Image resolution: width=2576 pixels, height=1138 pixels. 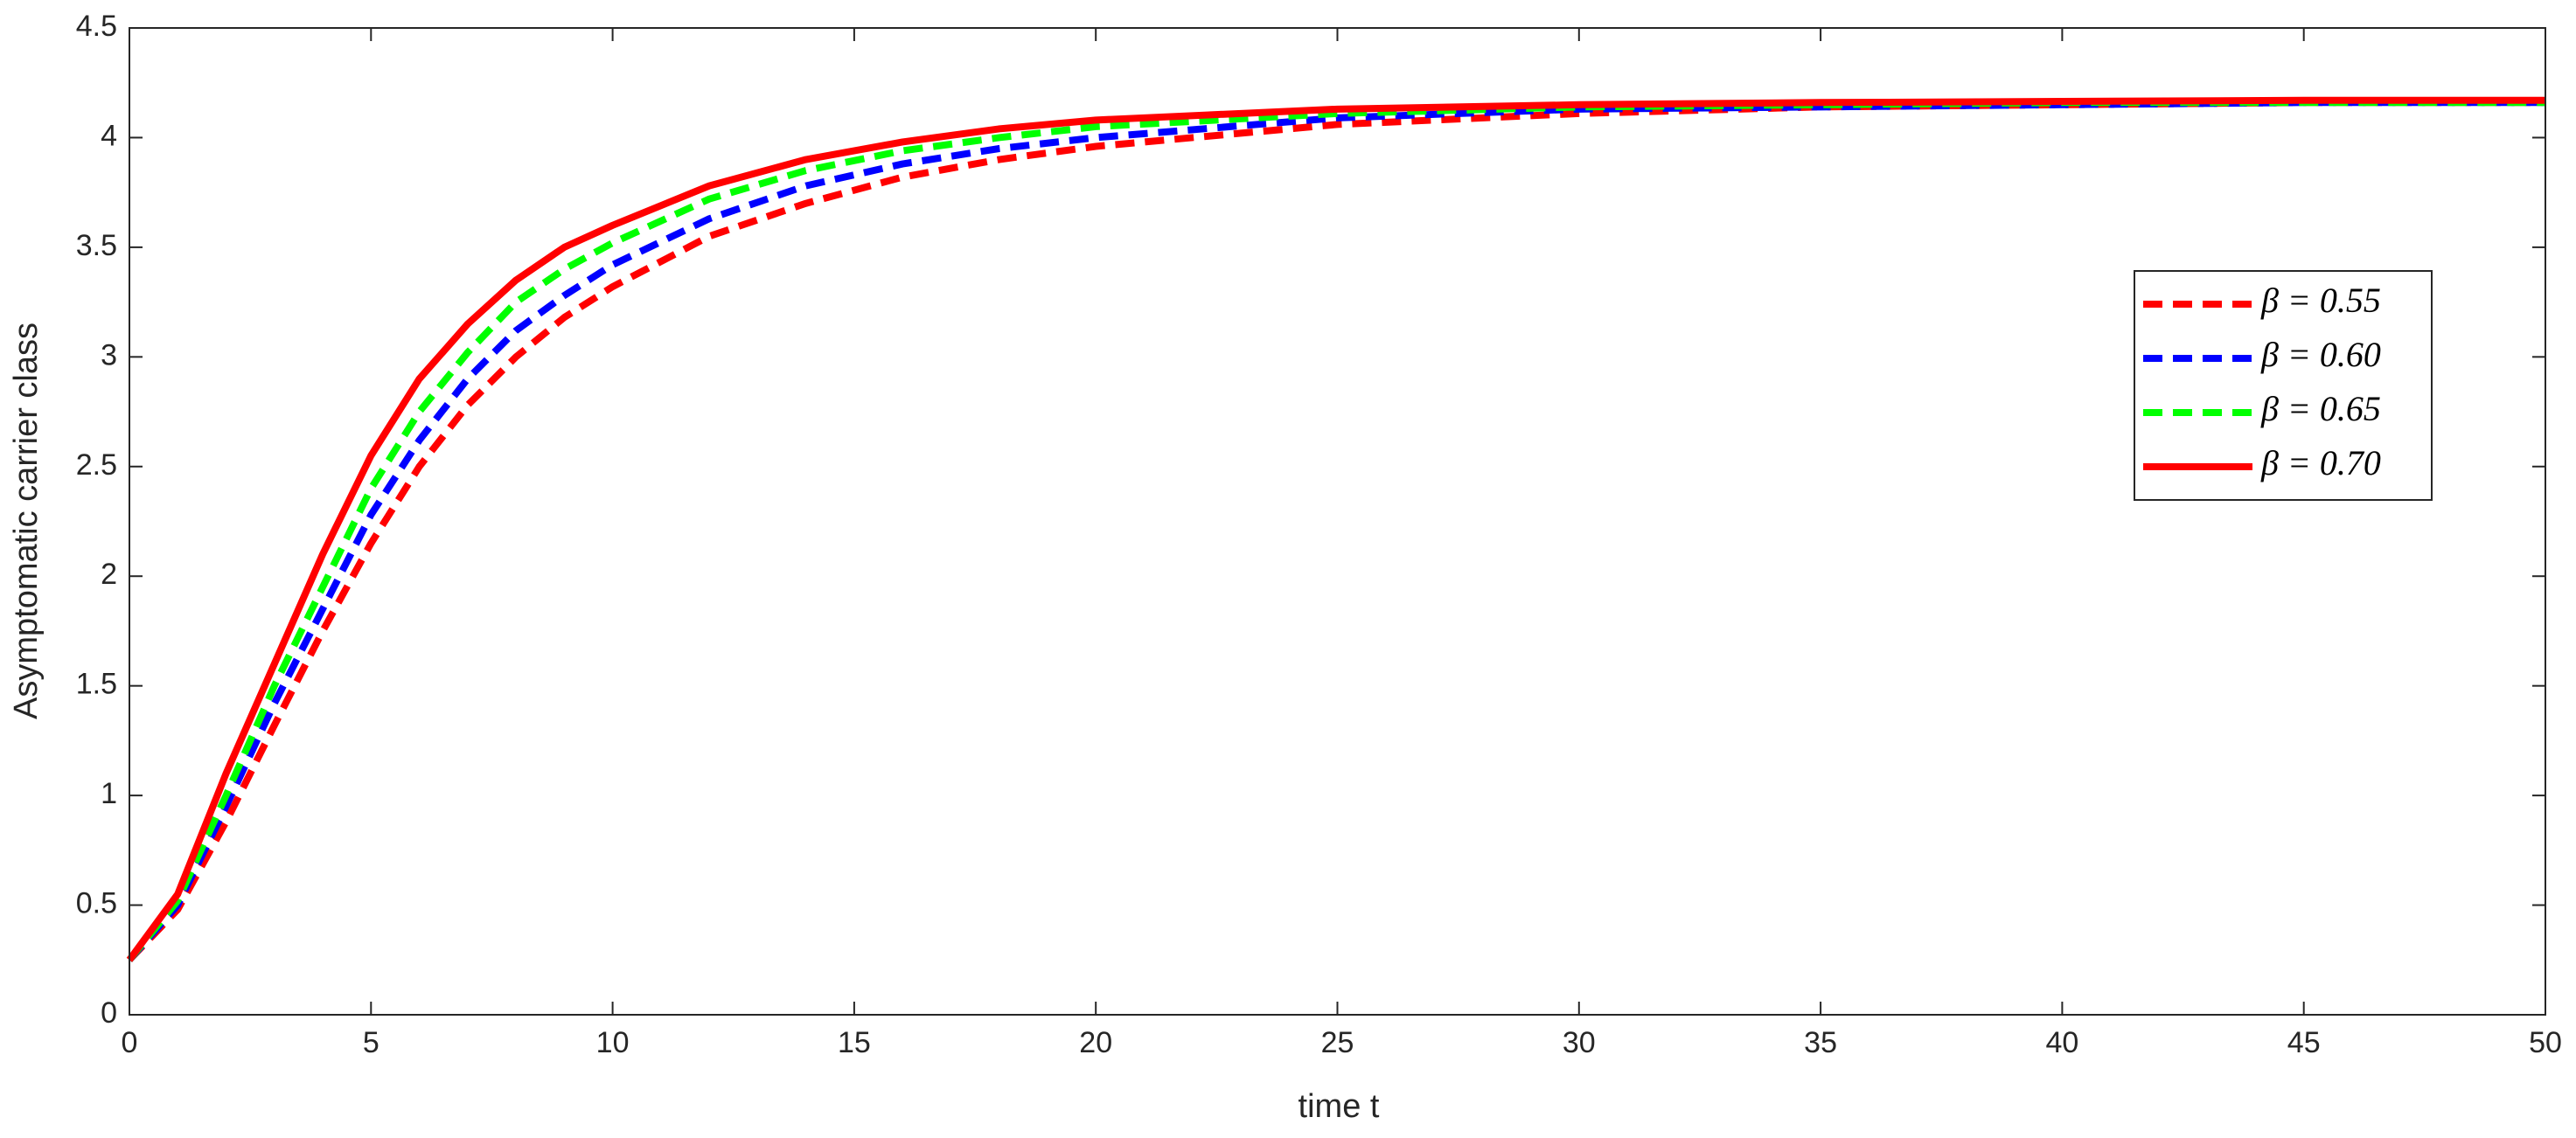 I want to click on x-tick-label: 25, so click(x=1337, y=1042).